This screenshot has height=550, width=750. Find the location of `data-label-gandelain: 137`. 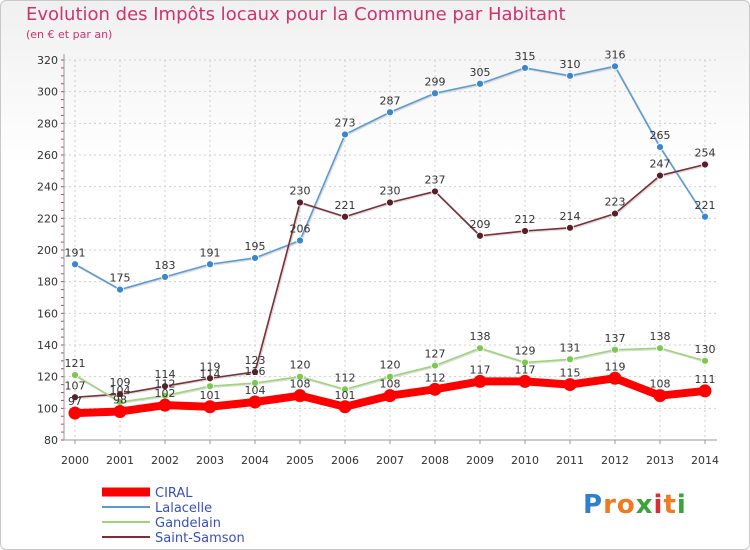

data-label-gandelain: 137 is located at coordinates (615, 338).